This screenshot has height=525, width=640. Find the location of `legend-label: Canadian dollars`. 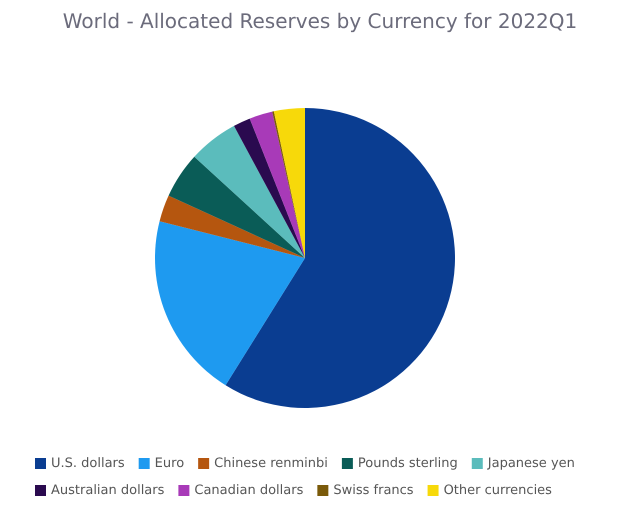

legend-label: Canadian dollars is located at coordinates (249, 490).